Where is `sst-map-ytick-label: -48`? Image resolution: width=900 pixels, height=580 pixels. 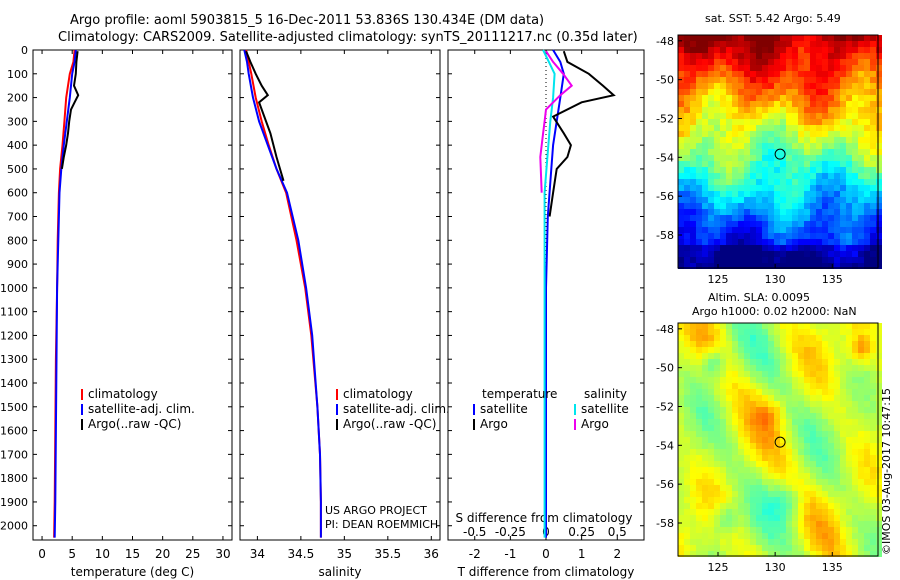 sst-map-ytick-label: -48 is located at coordinates (665, 41).